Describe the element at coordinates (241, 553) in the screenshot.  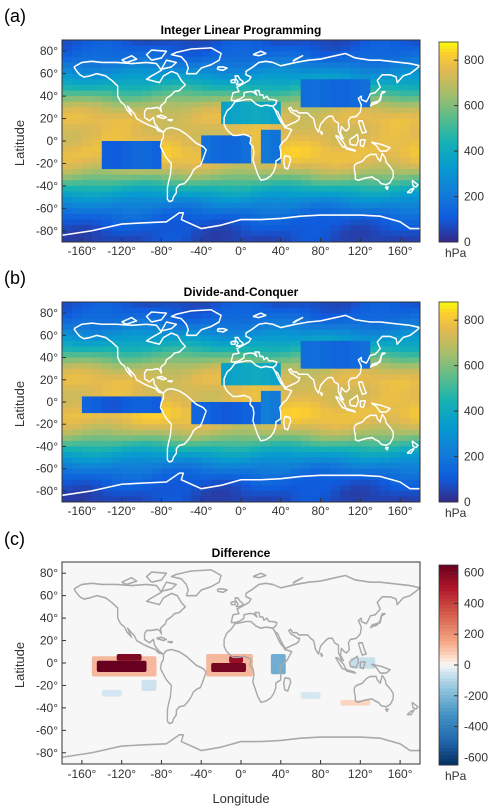
I see `chart-title-c: Difference` at that location.